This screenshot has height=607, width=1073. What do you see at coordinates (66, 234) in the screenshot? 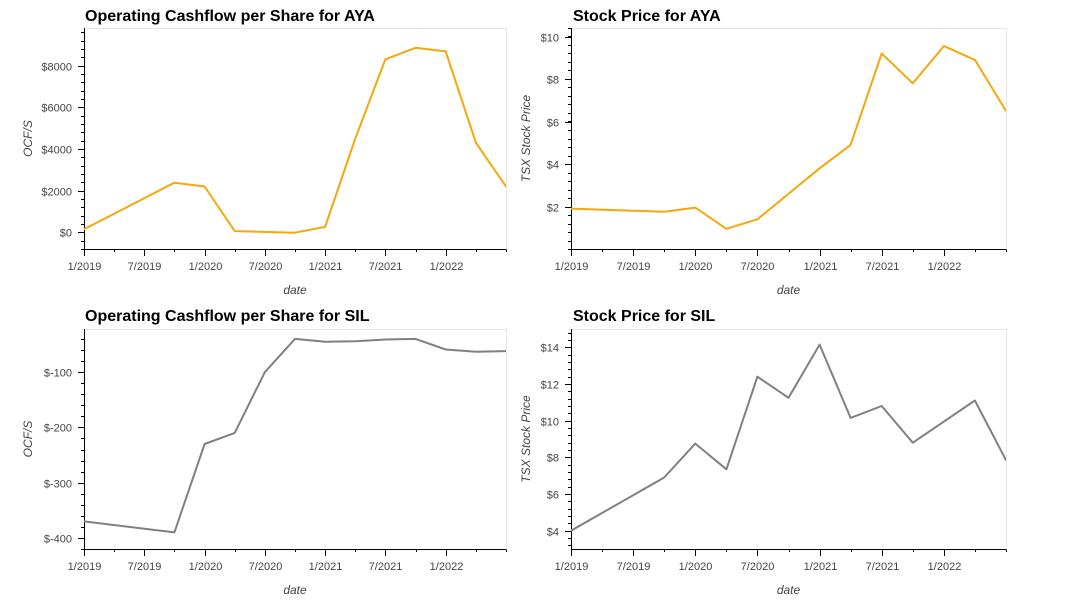
I see `y-tick-label: $0` at bounding box center [66, 234].